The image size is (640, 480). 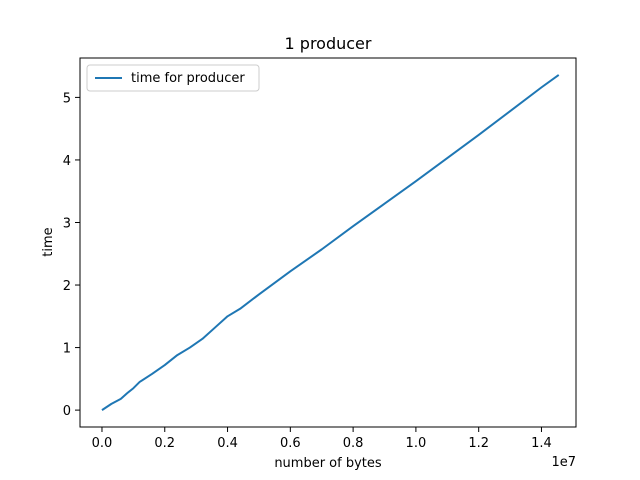 I want to click on legend-box, so click(x=173, y=78).